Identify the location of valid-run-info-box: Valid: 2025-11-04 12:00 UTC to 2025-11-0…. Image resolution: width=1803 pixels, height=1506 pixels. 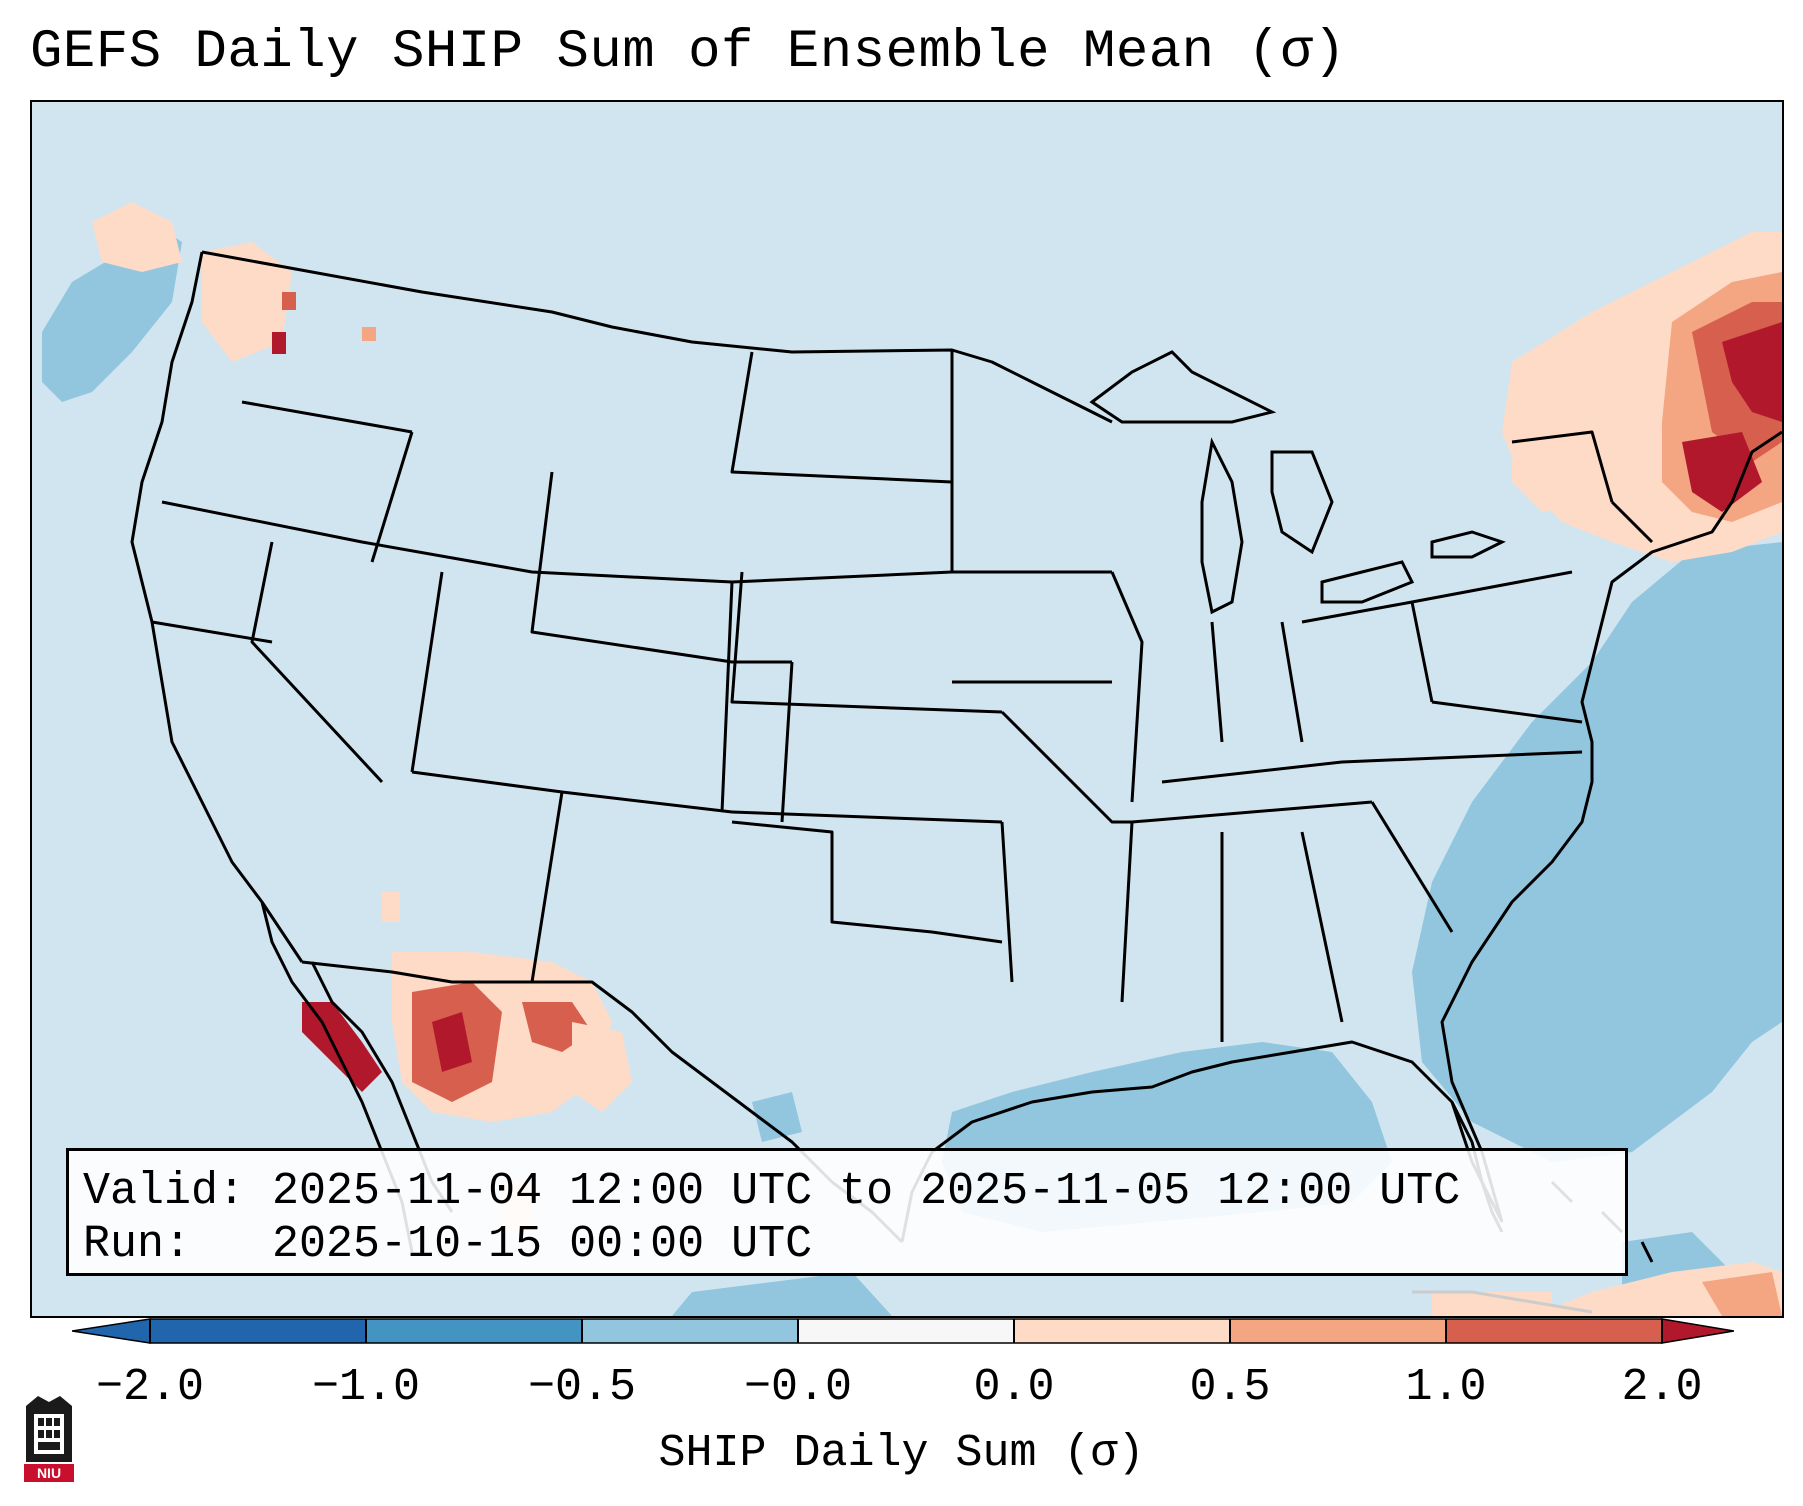
(847, 1212).